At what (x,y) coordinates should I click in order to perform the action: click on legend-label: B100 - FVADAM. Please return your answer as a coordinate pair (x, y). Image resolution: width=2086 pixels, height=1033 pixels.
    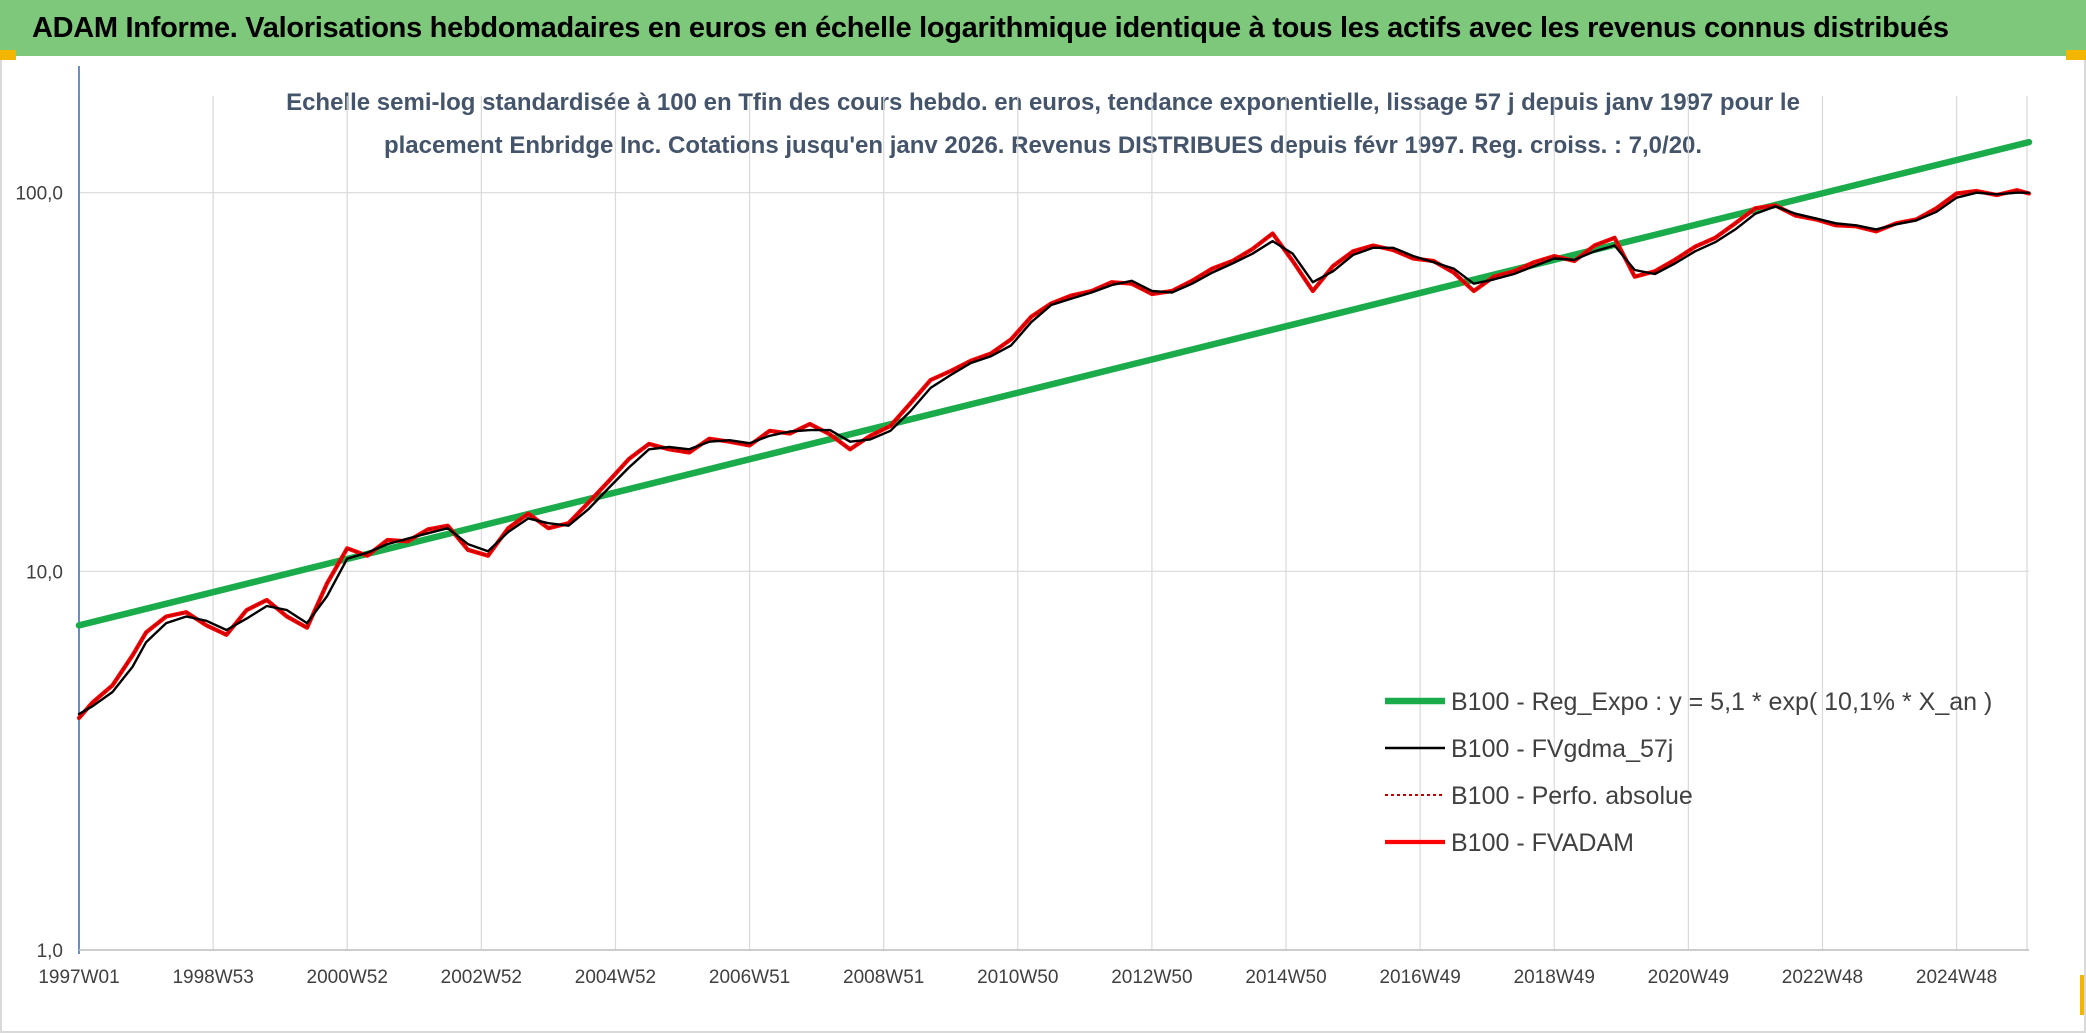
    Looking at the image, I should click on (1542, 843).